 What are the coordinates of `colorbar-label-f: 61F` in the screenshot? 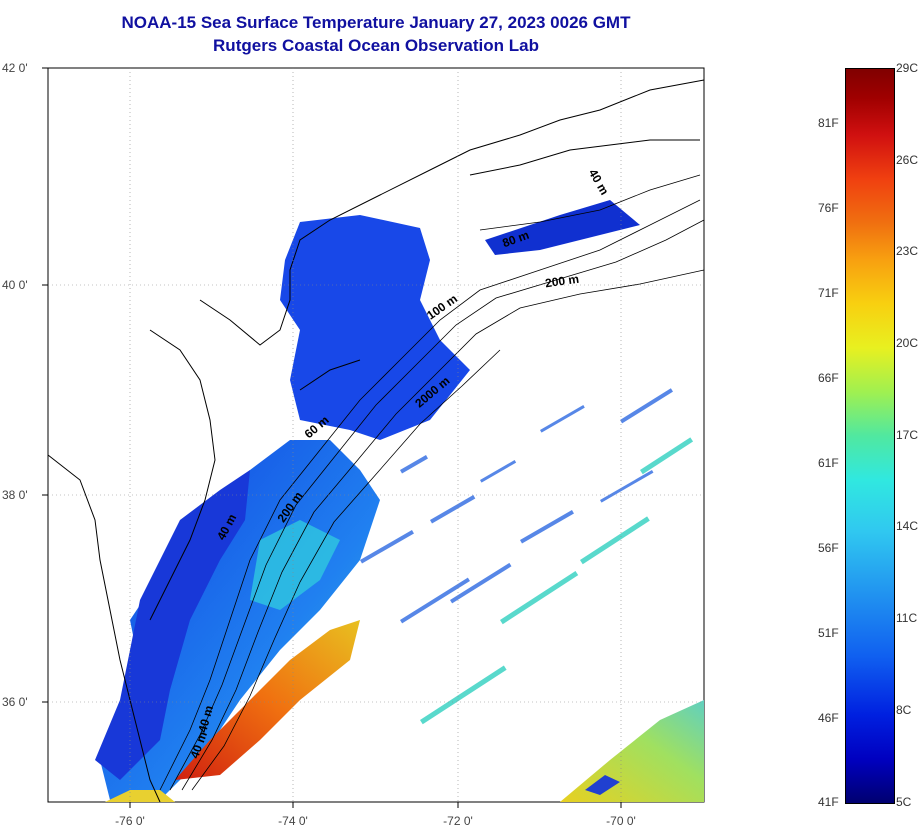 It's located at (828, 463).